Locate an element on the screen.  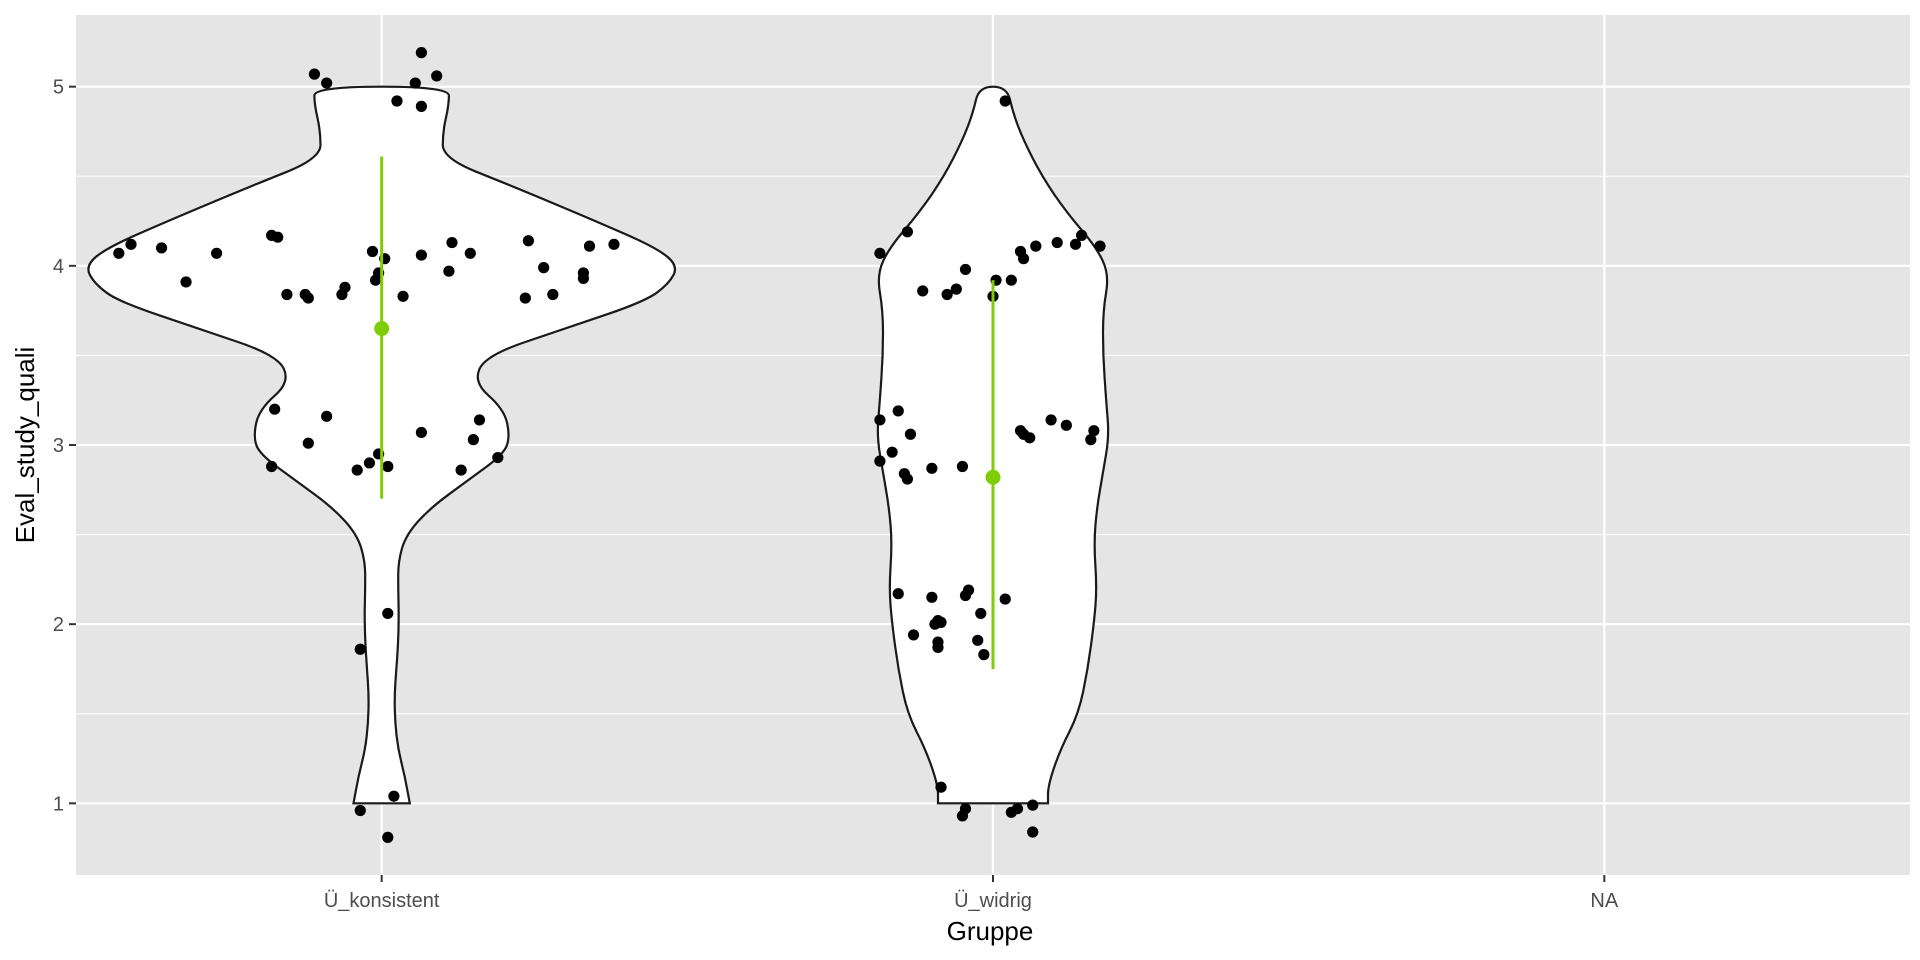
y-tick-label: 5 is located at coordinates (58, 88).